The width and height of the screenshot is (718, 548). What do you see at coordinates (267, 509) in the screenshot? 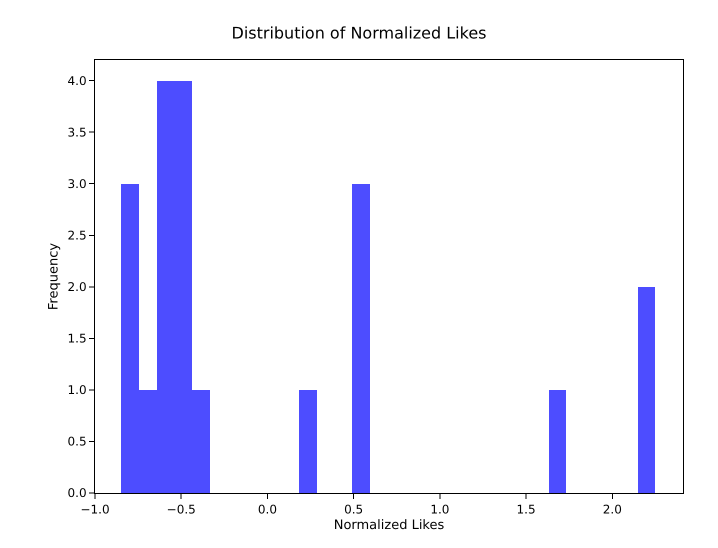
I see `x-tick-label: 0.0` at bounding box center [267, 509].